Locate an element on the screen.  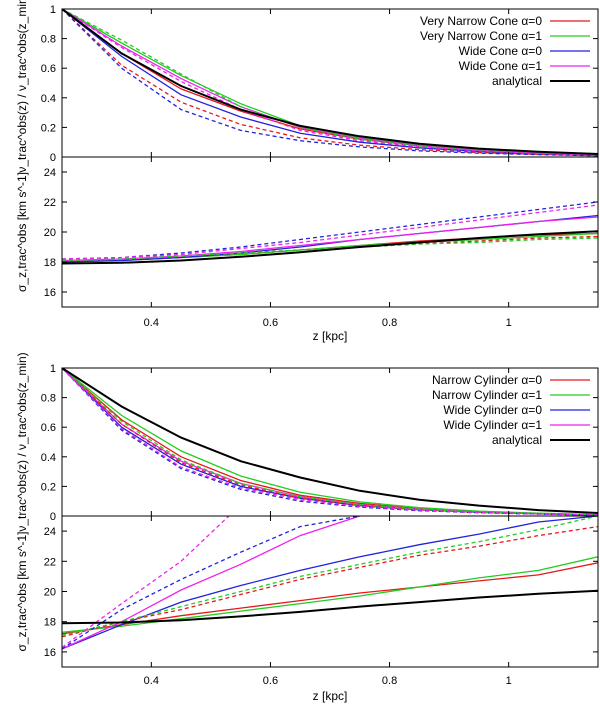
legend-label: Very Narrow Cone α=0 is located at coordinates (481, 21).